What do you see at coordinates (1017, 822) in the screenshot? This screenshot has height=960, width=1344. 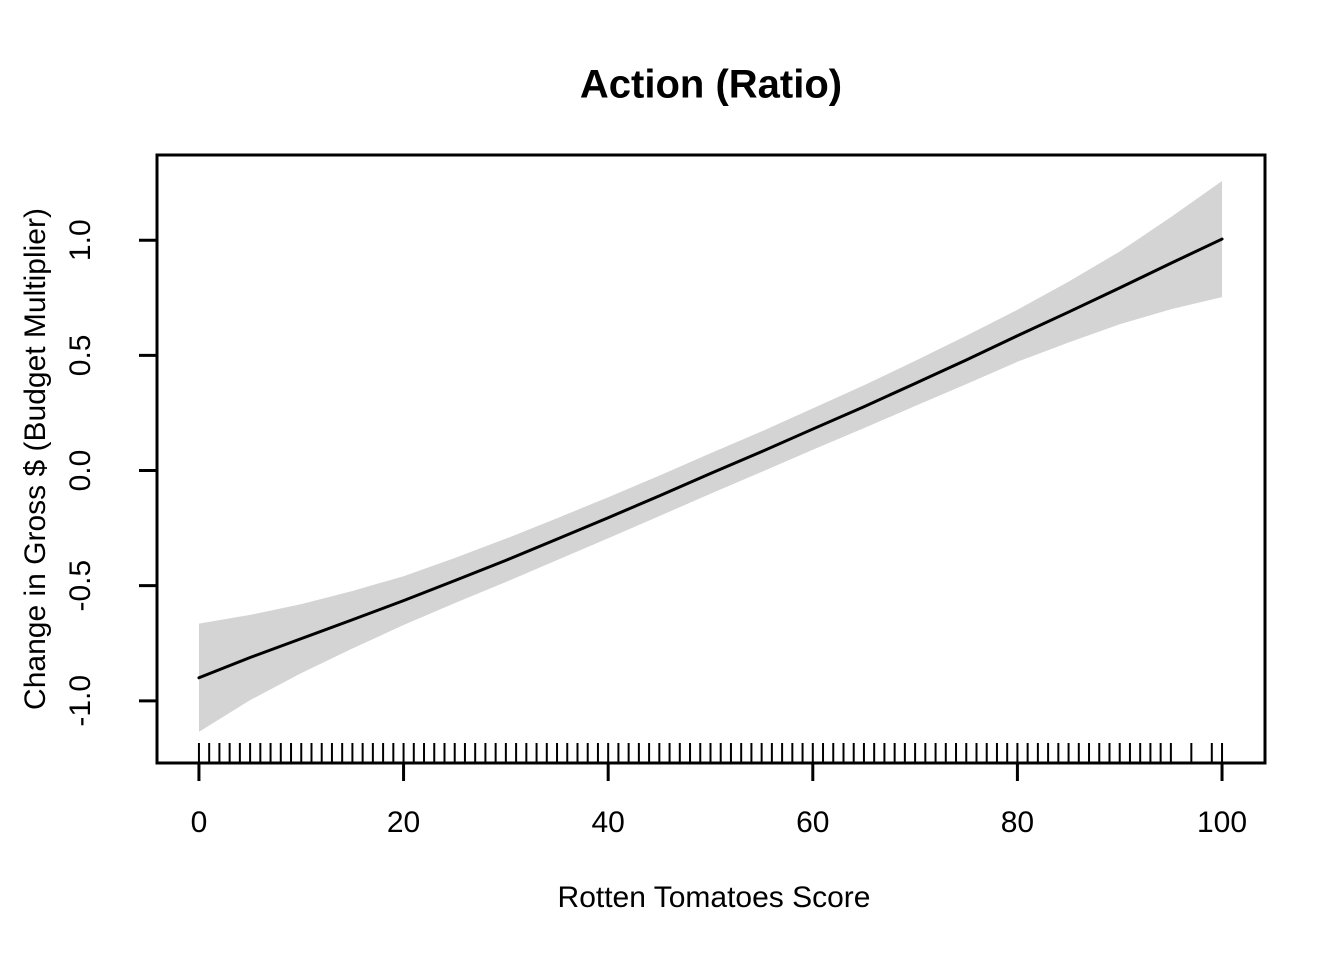 I see `x-tick-label: 80` at bounding box center [1017, 822].